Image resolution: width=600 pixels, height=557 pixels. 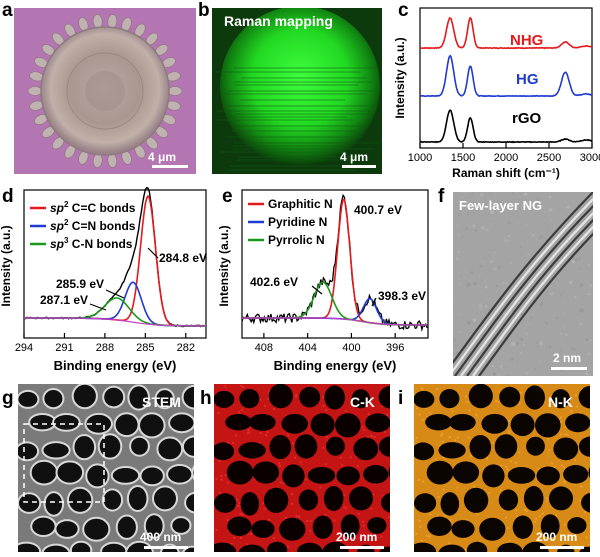 What do you see at coordinates (335, 365) in the screenshot?
I see `chart-e-xlabel: Binding energy (eV)` at bounding box center [335, 365].